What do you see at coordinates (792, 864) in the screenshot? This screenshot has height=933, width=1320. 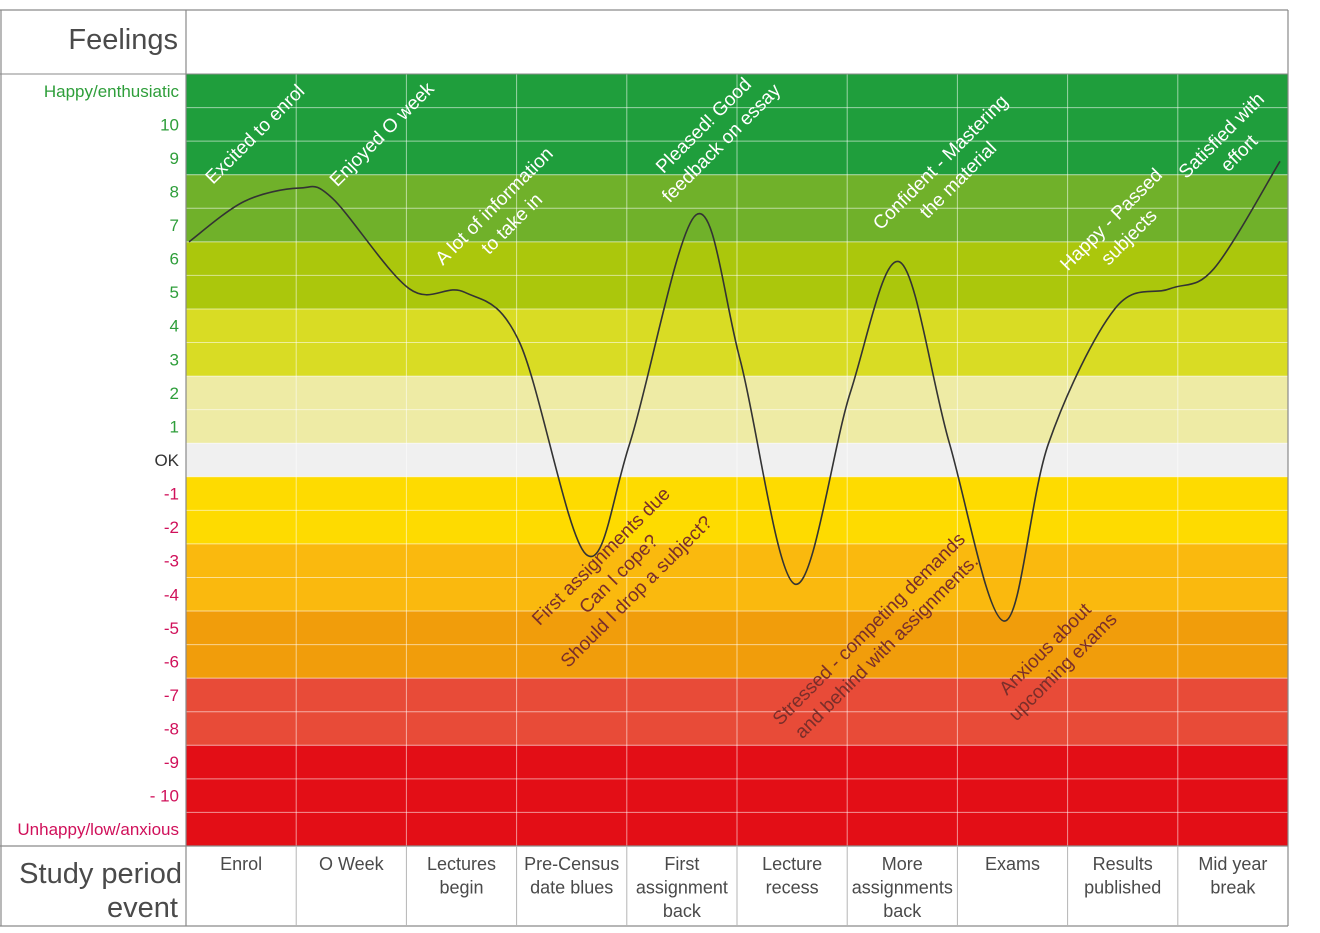 I see `x-category-label: Lecture` at bounding box center [792, 864].